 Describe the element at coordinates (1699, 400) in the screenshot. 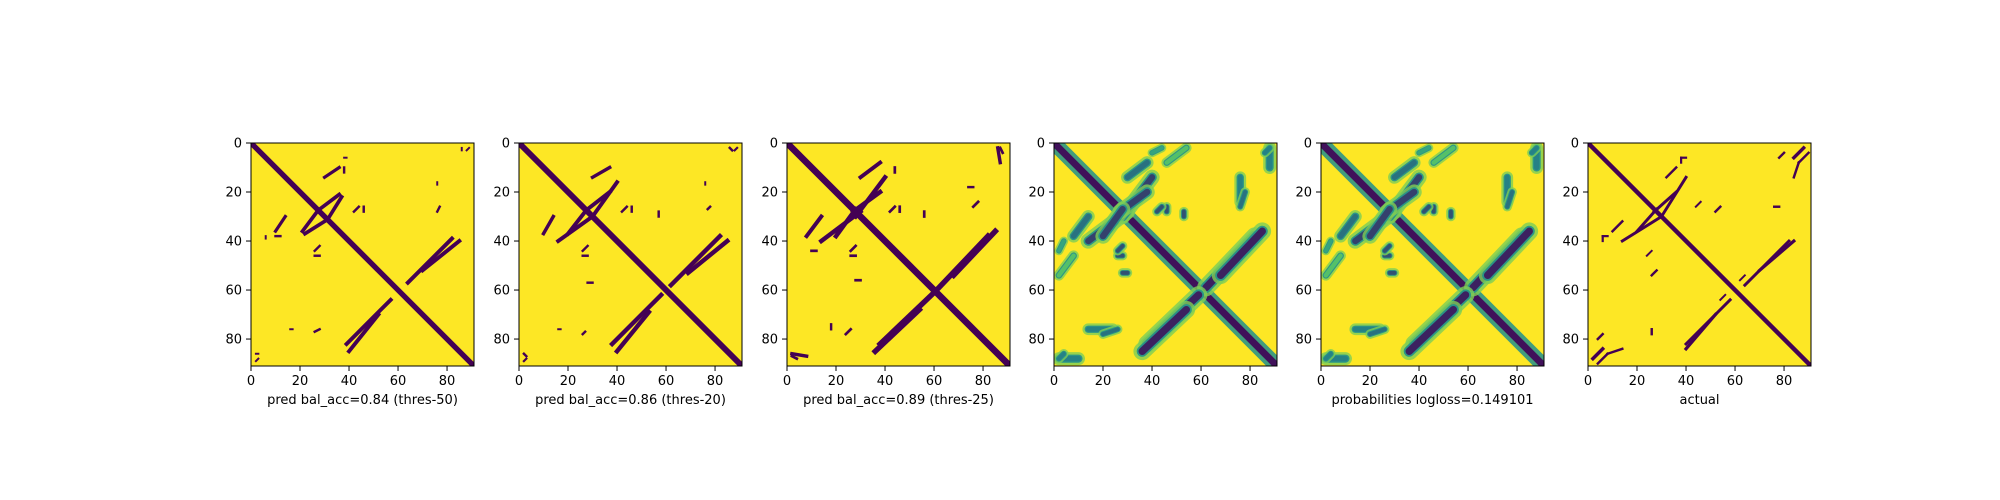

I see `panel-caption: actual` at that location.